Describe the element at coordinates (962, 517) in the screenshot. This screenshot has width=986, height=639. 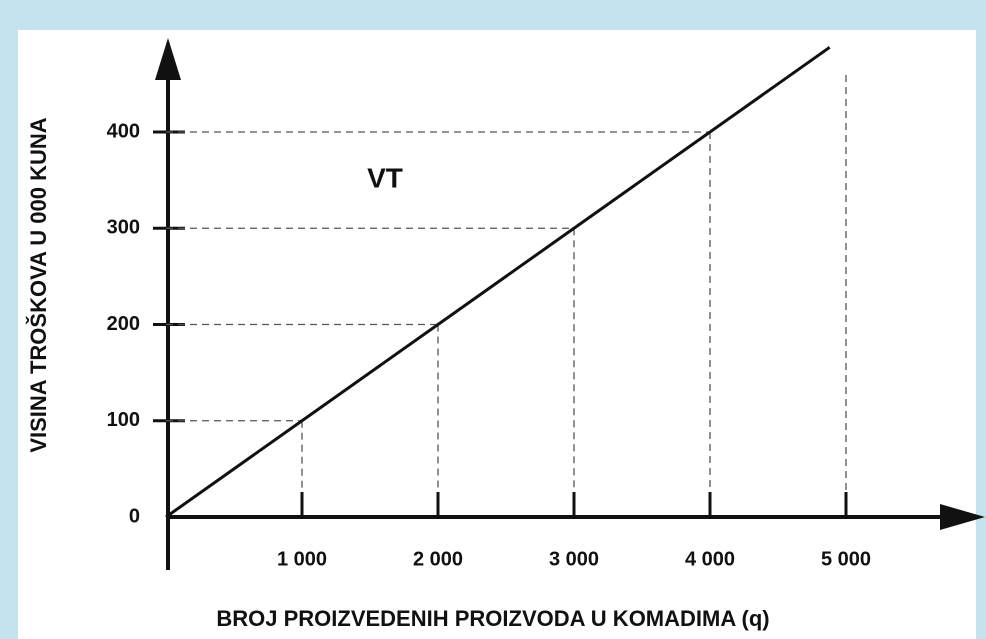
I see `x-axis-arrow` at that location.